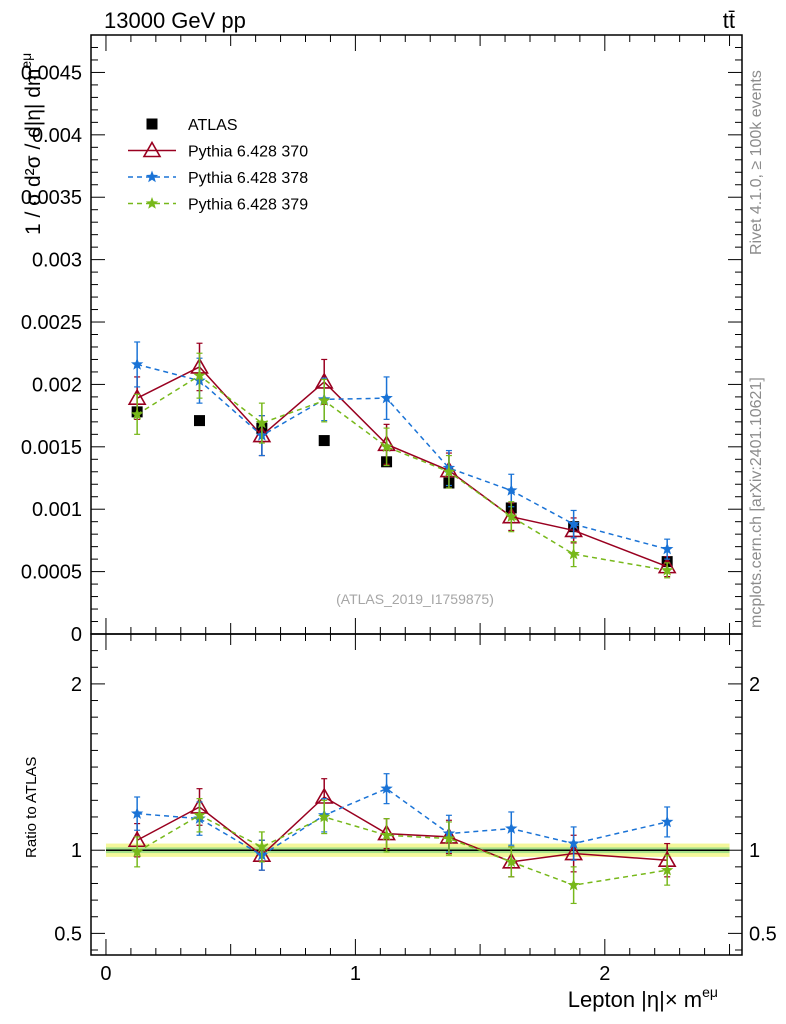  What do you see at coordinates (763, 934) in the screenshot?
I see `ratio-y-tick-label-right: 0.5` at bounding box center [763, 934].